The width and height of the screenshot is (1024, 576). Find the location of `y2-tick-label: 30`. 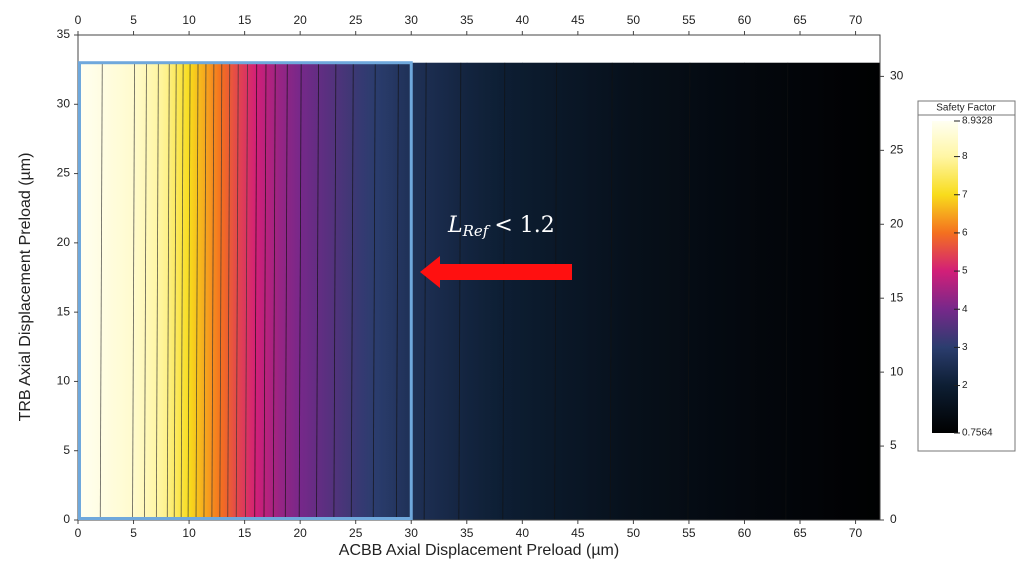

y2-tick-label: 30 is located at coordinates (897, 76).